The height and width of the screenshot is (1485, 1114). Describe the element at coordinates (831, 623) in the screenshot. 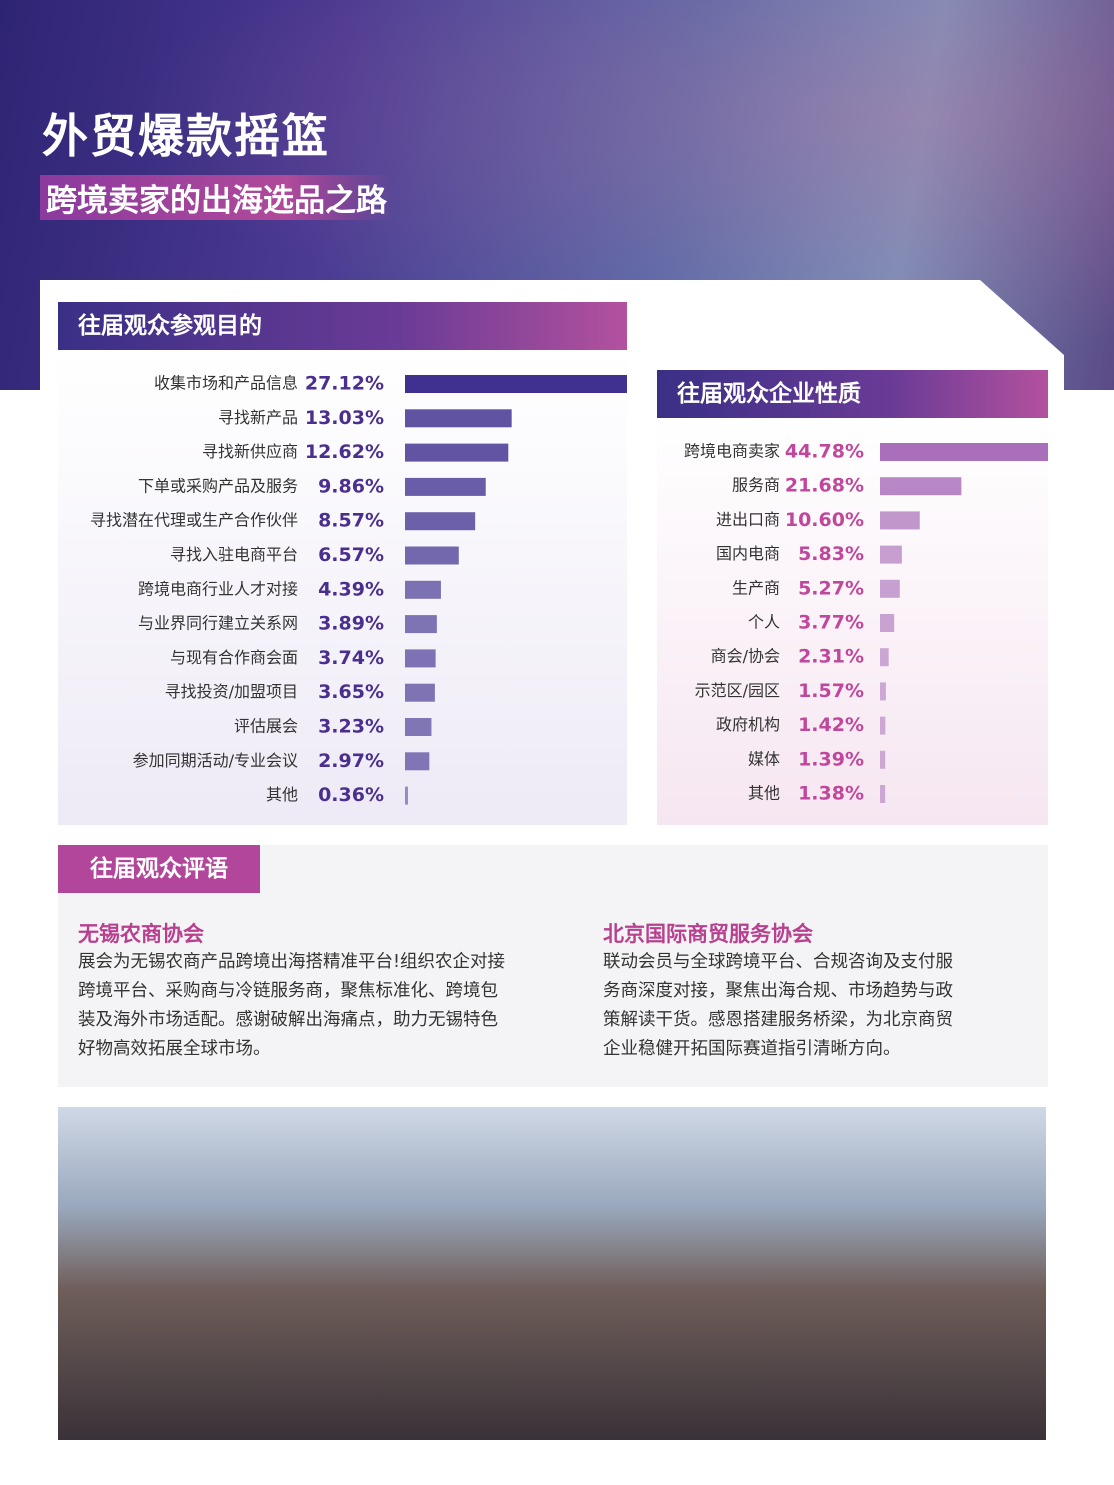

I see `value-label: 3.77%` at that location.